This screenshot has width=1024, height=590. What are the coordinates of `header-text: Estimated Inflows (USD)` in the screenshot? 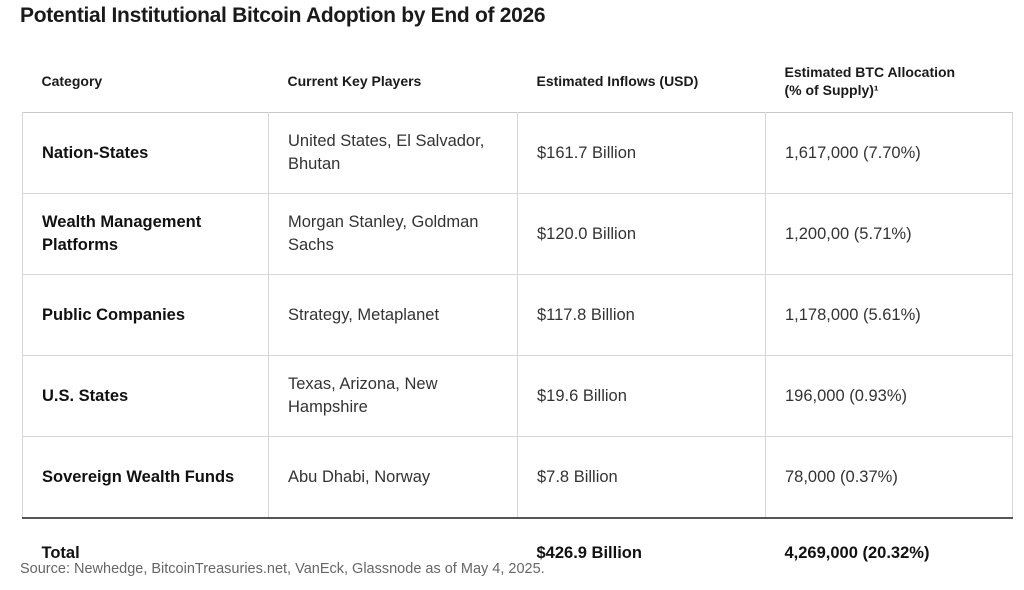 It's located at (617, 81).